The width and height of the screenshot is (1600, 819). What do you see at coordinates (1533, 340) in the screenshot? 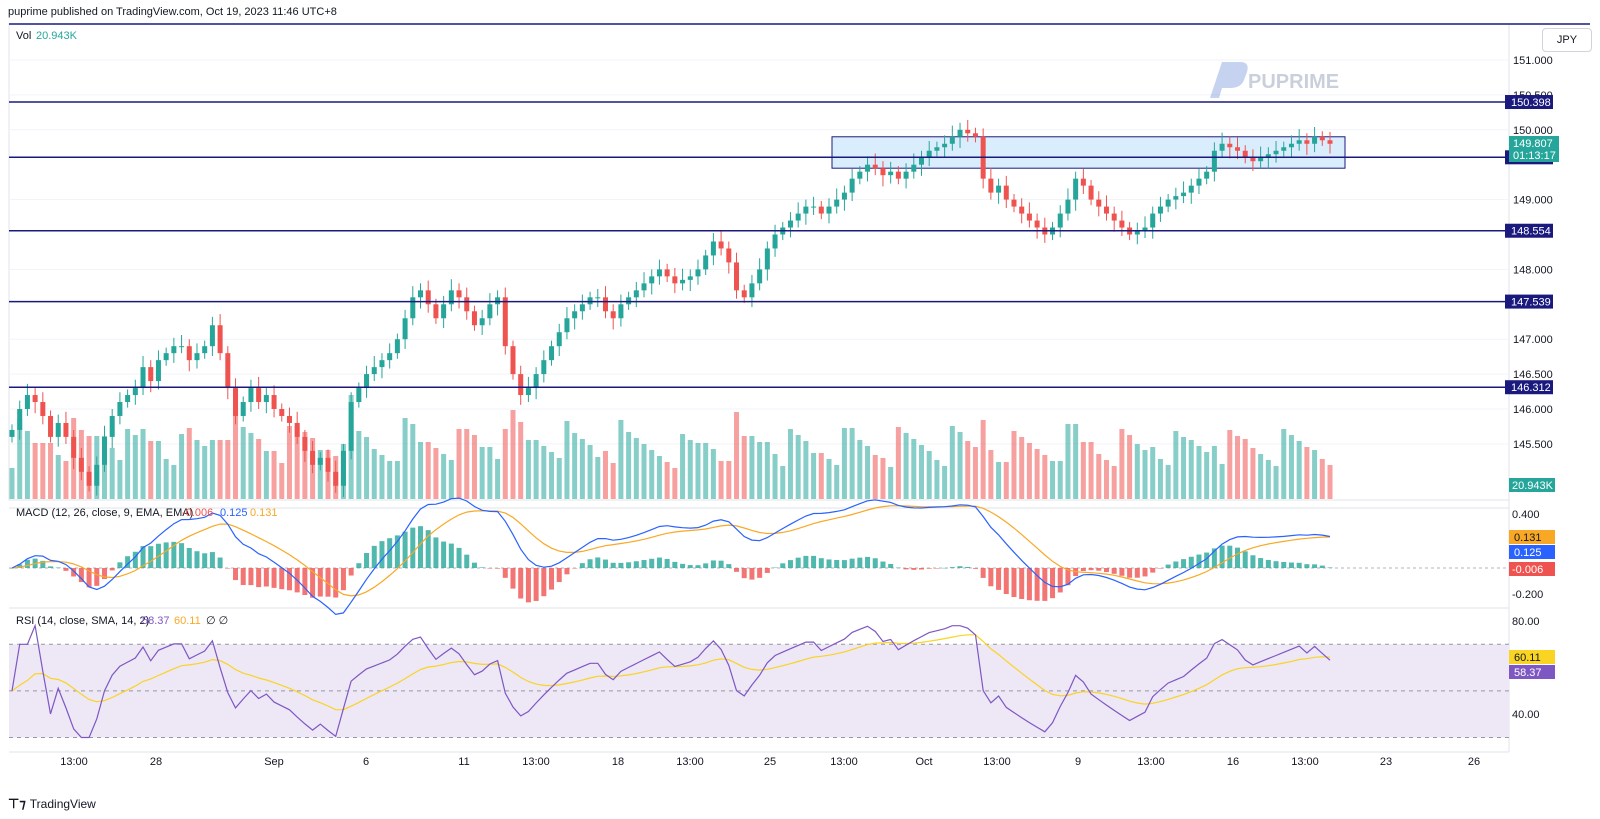
I see `price-tick-label: 147.000` at bounding box center [1533, 340].